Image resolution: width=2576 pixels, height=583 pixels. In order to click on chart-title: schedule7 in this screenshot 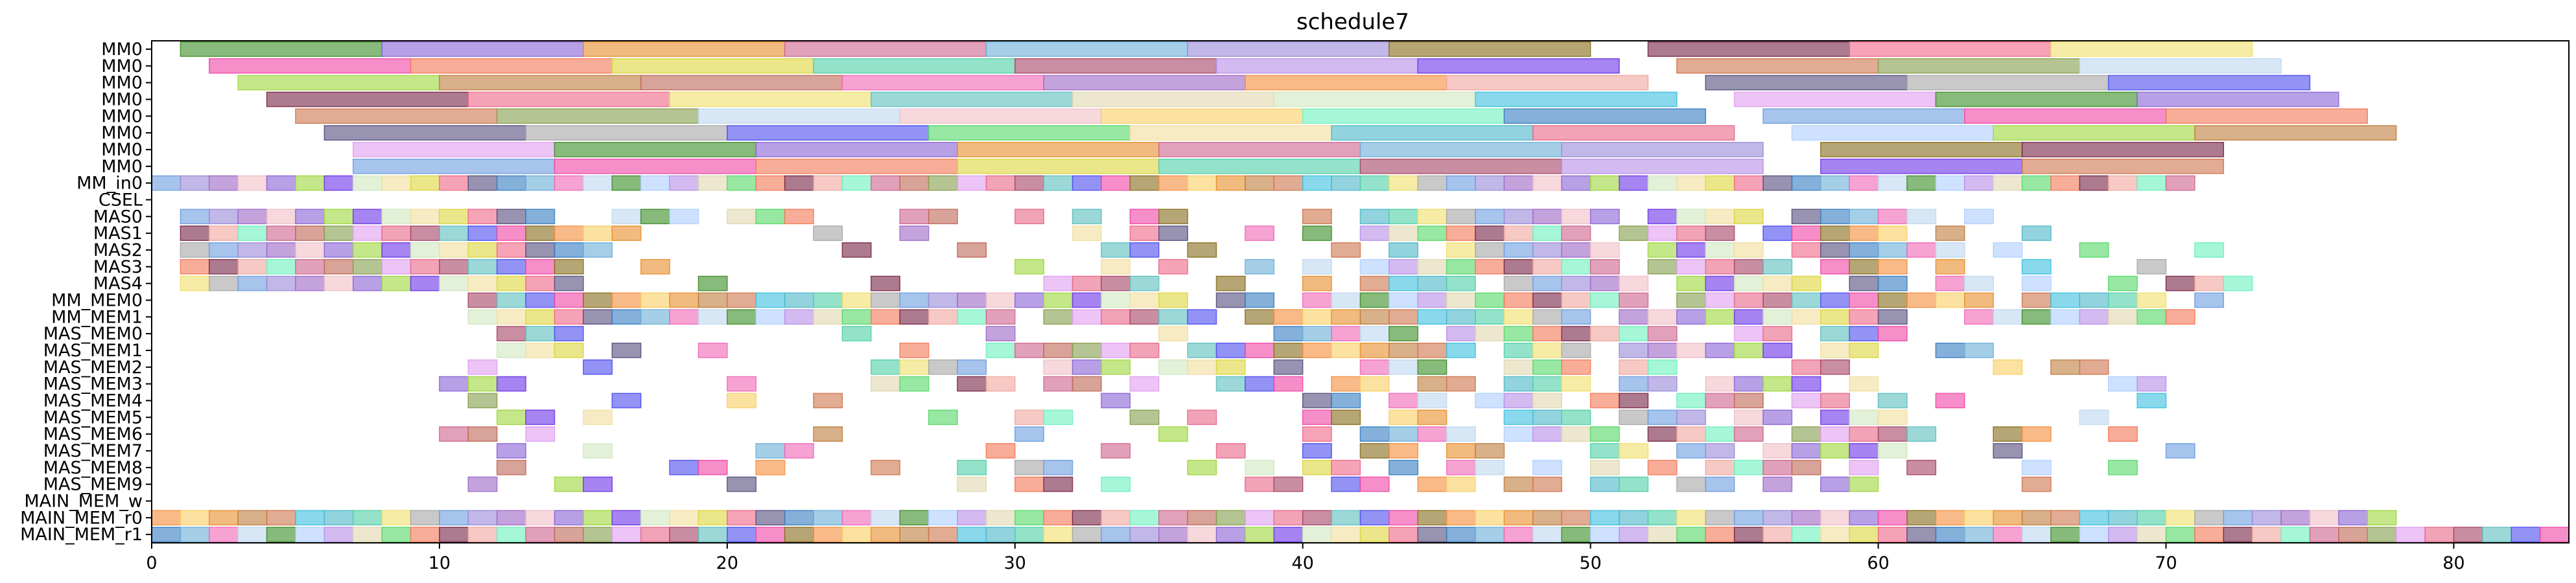, I will do `click(1352, 22)`.